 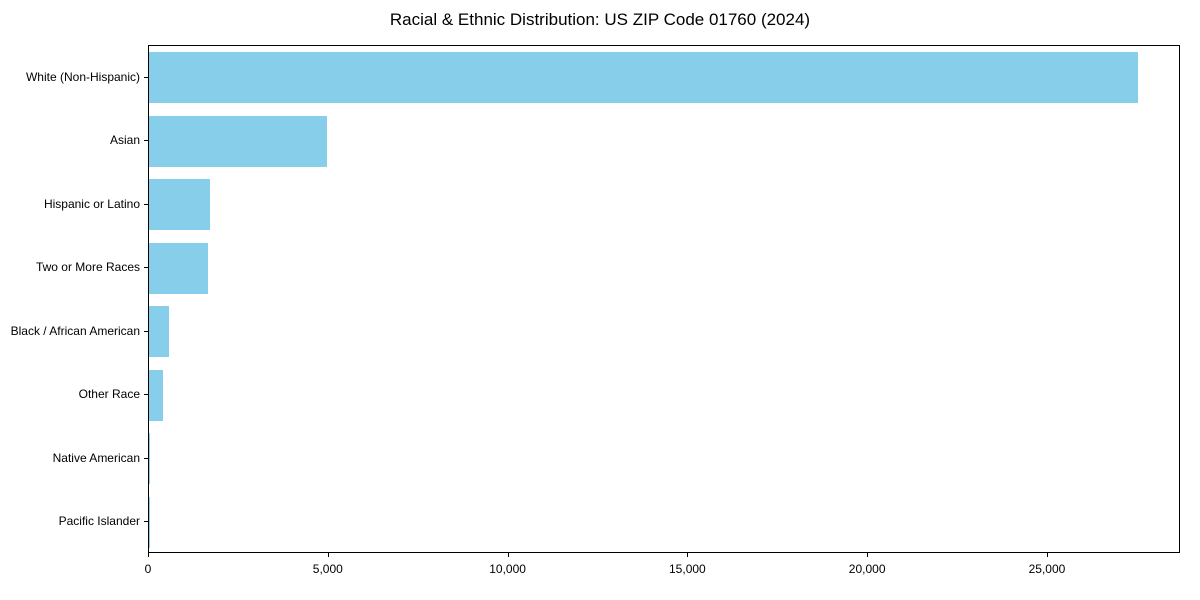 I want to click on y-tick-label: Two or More Races, so click(x=87, y=267).